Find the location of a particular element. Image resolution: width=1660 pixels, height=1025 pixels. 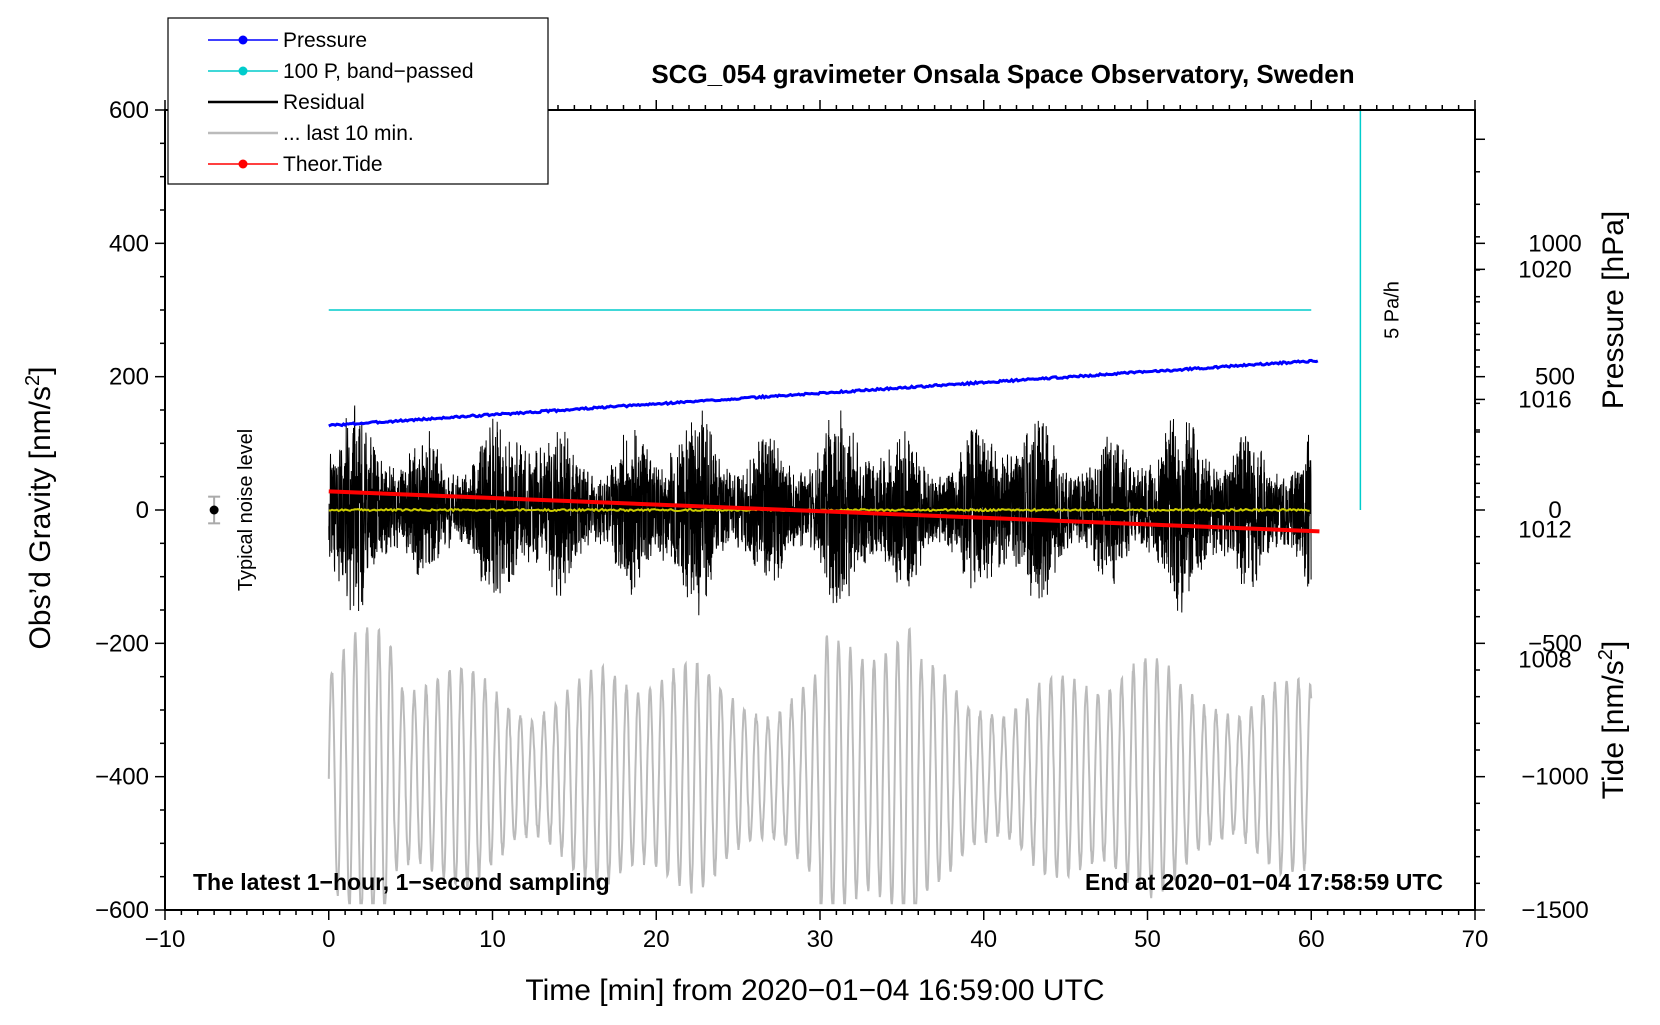

rate-bar-label: 5 Pa/h is located at coordinates (1392, 310).